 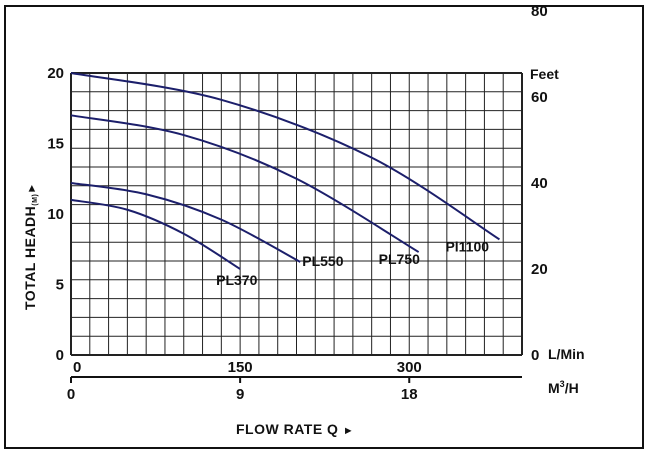 I want to click on x-m3h-unit-sup: 3, so click(x=562, y=384).